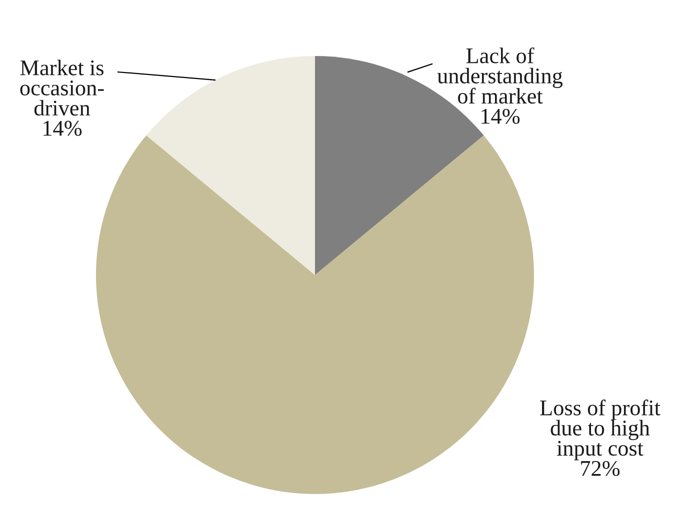 The image size is (685, 519). What do you see at coordinates (600, 468) in the screenshot?
I see `data-label: 72%` at bounding box center [600, 468].